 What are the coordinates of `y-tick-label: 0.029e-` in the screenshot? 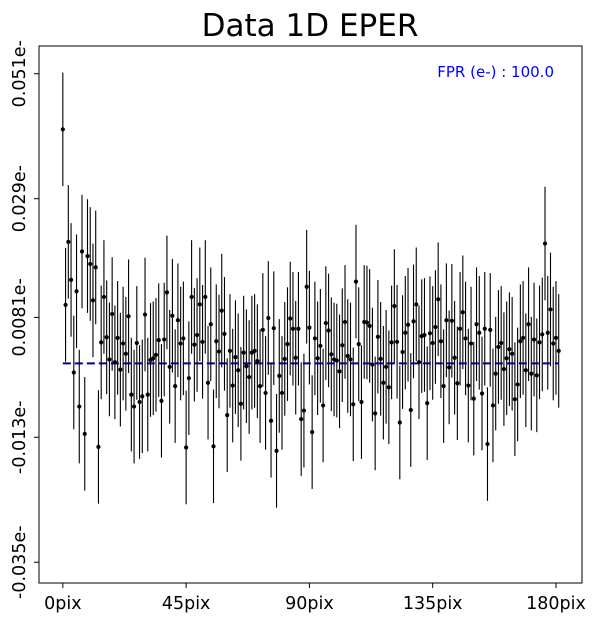 It's located at (20, 198).